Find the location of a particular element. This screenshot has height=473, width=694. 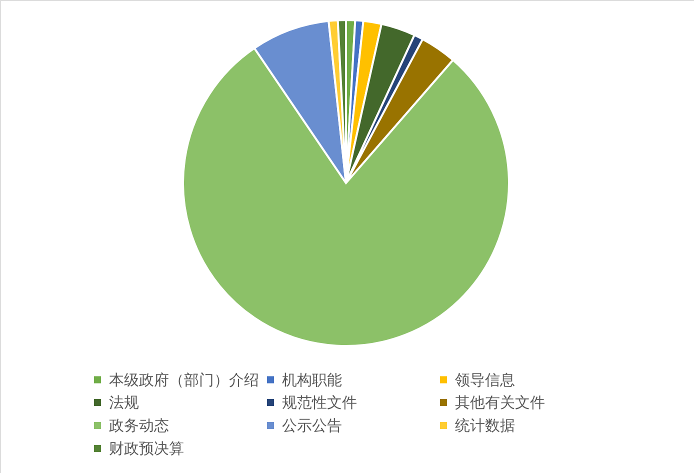

legend-label: 领导信息 is located at coordinates (485, 379).